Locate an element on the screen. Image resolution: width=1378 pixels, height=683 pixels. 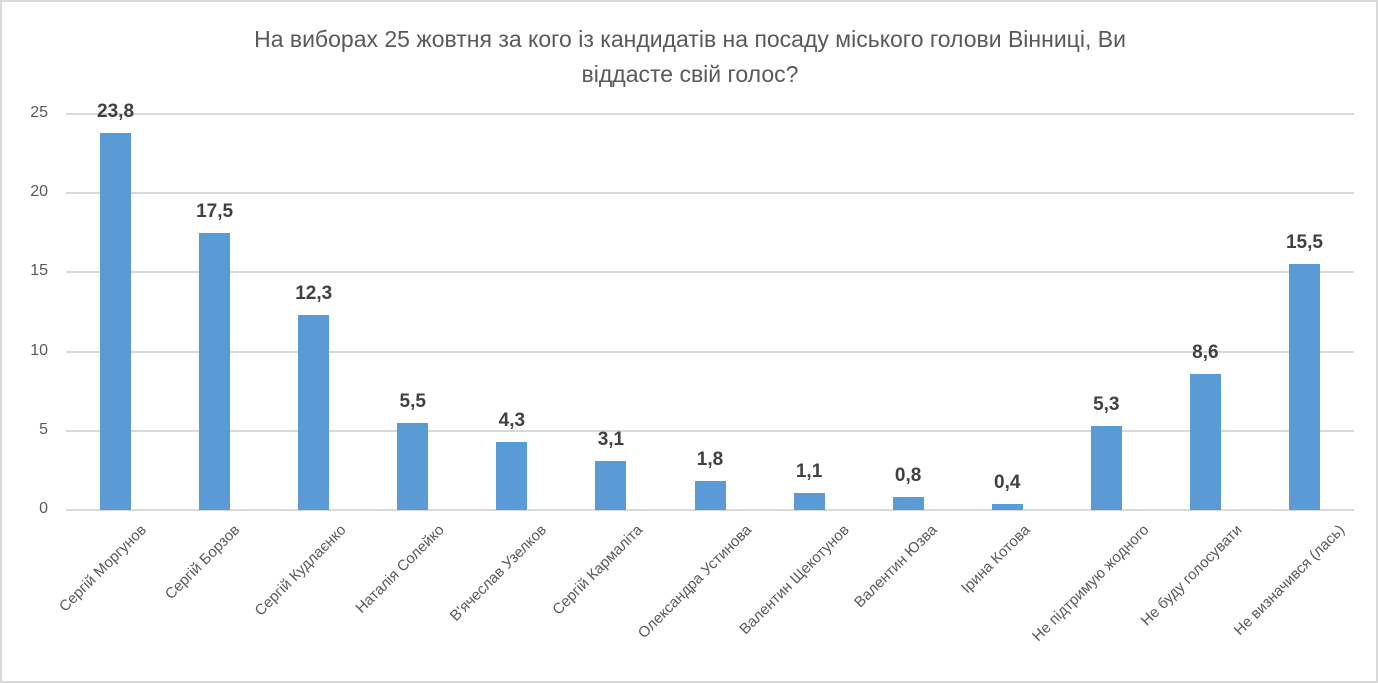
data-label: 3,1 is located at coordinates (611, 439).